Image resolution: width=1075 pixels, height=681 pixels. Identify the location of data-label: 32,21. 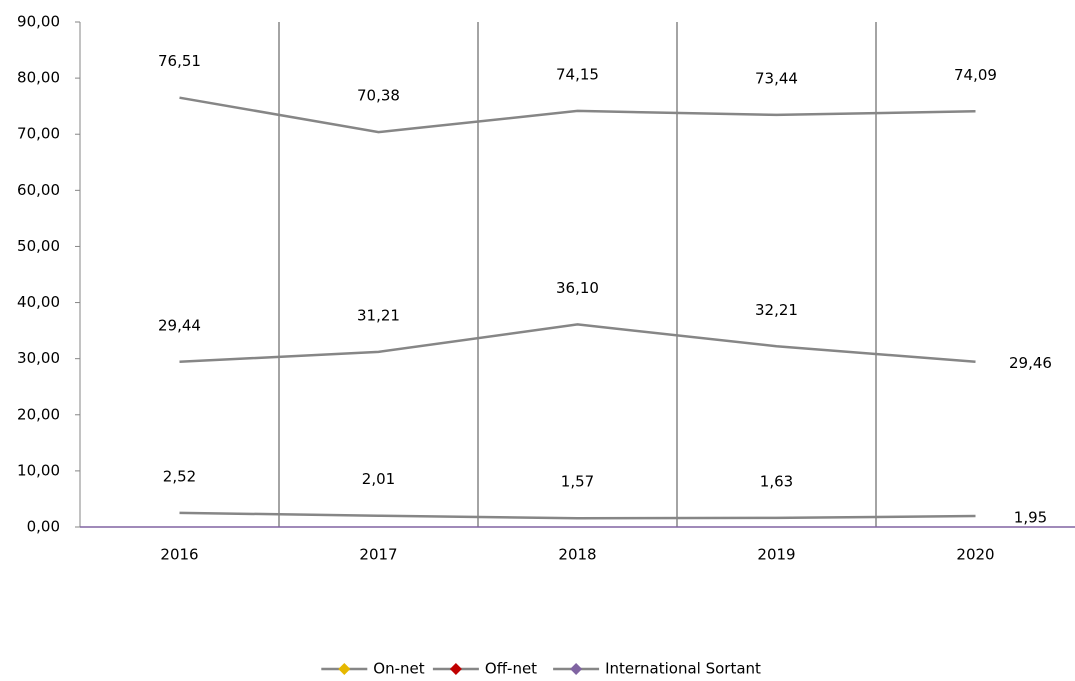
(776, 310).